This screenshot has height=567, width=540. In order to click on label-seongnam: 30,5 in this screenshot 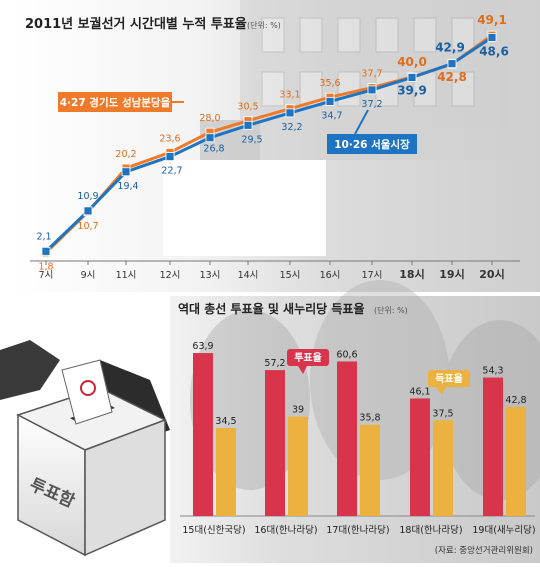, I will do `click(247, 107)`.